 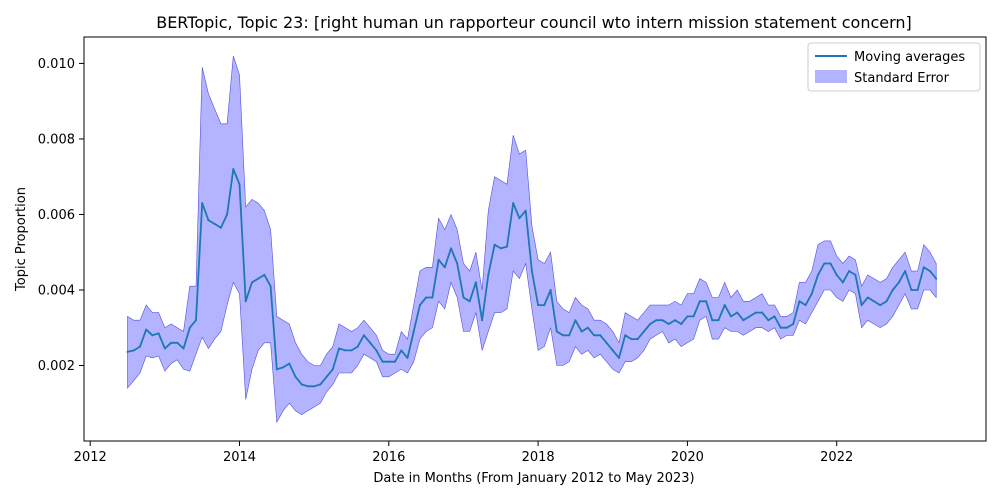 I want to click on x-tick-label: 2020, so click(x=687, y=457).